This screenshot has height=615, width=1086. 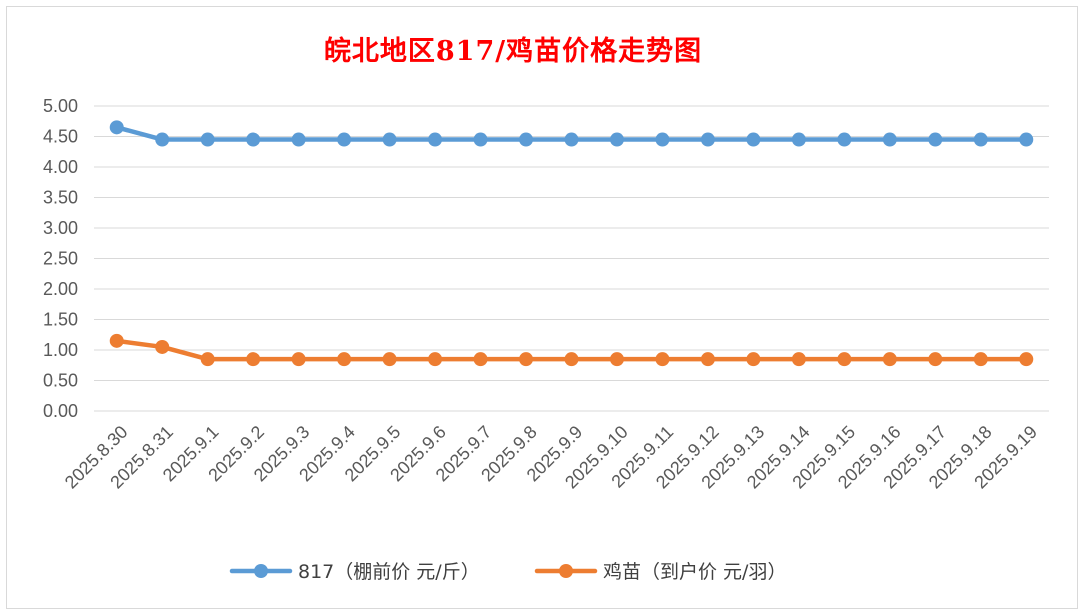 I want to click on y-tick-label: 4.00, so click(x=60, y=167).